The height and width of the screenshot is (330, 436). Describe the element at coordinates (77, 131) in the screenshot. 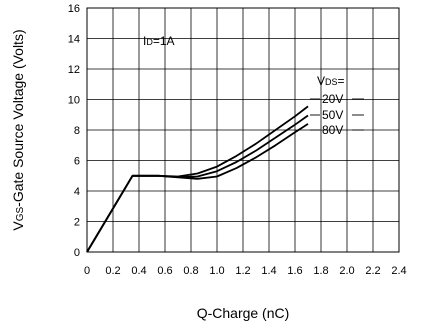

I see `y-tick-label: 8` at that location.